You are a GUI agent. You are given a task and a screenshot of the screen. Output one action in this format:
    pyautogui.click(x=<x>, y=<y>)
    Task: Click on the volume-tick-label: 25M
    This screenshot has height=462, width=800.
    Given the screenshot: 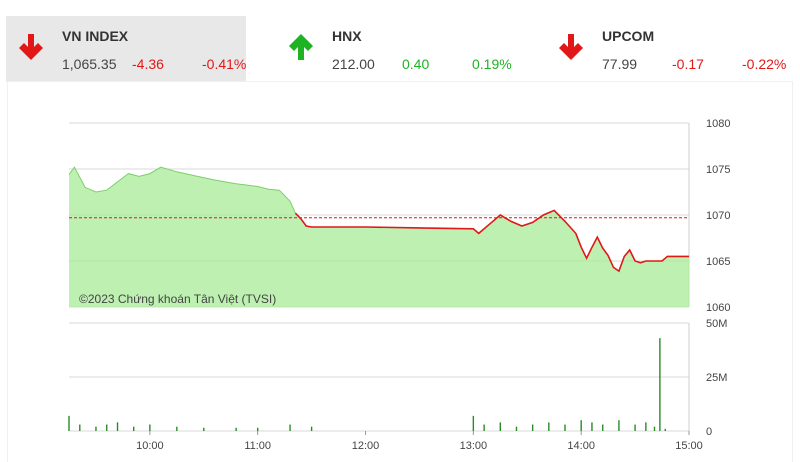 What is the action you would take?
    pyautogui.click(x=716, y=378)
    